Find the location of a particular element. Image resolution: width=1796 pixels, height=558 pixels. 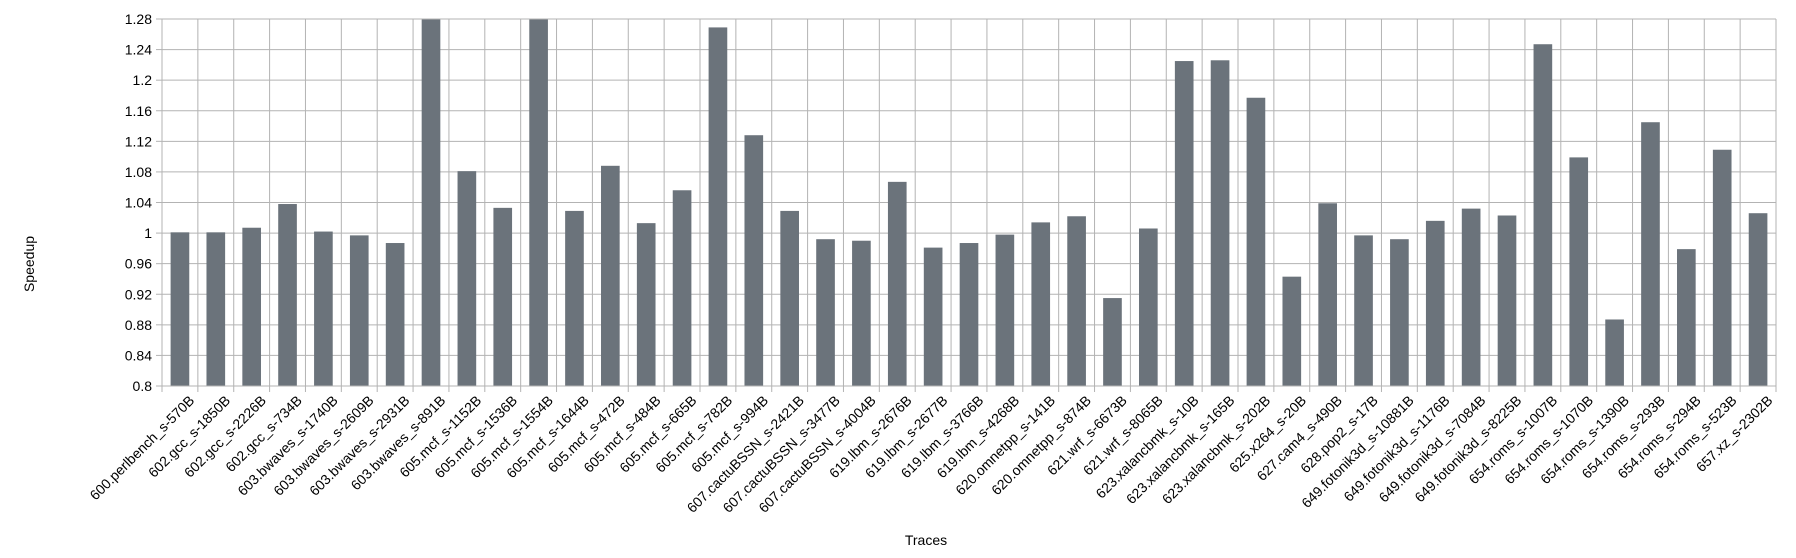

y-tick-label: 0.92 is located at coordinates (138, 294).